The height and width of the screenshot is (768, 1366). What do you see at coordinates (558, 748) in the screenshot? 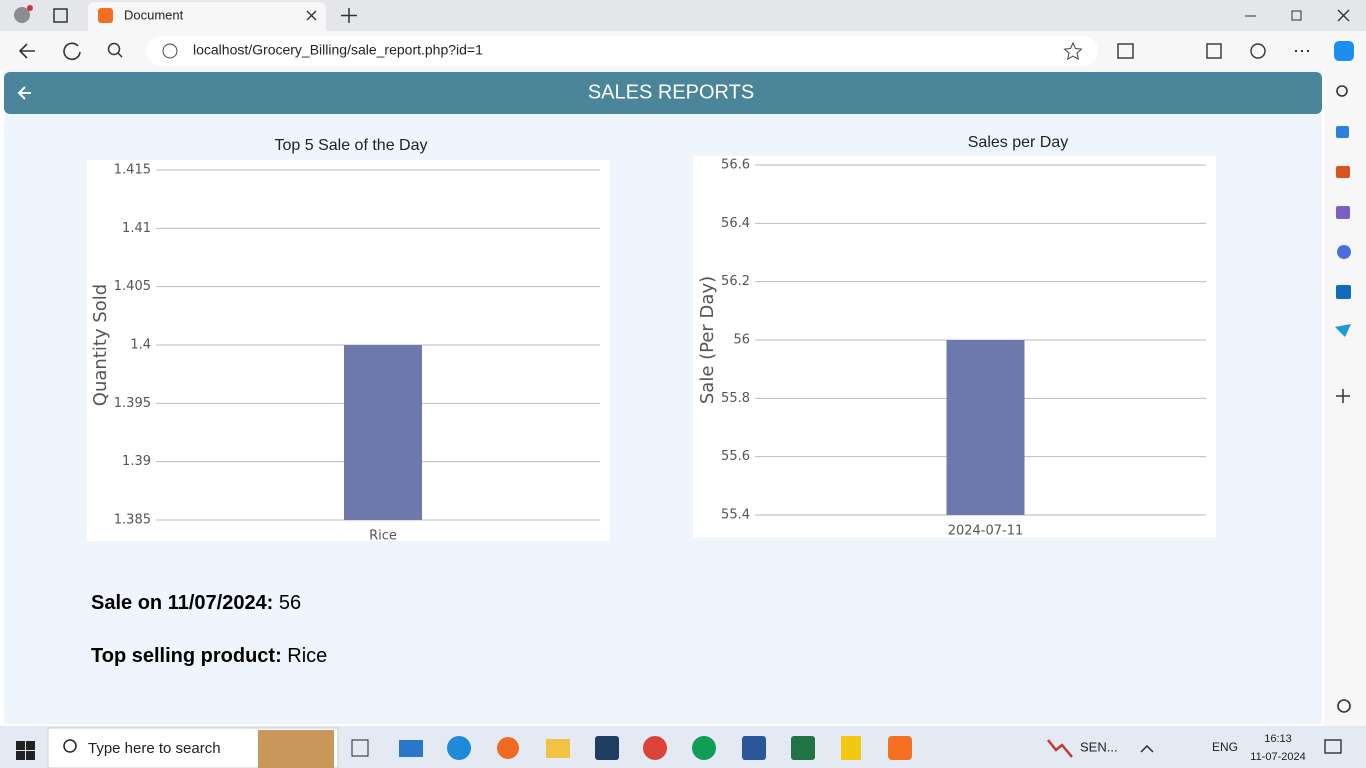
I see `app-explorer` at bounding box center [558, 748].